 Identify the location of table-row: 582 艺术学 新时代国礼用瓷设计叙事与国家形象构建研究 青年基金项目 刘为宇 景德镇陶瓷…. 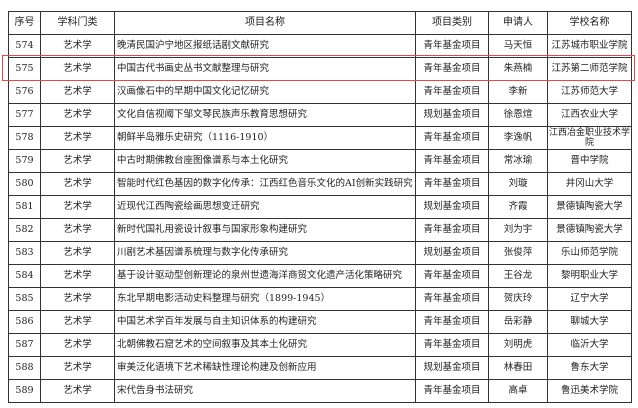
(320, 230).